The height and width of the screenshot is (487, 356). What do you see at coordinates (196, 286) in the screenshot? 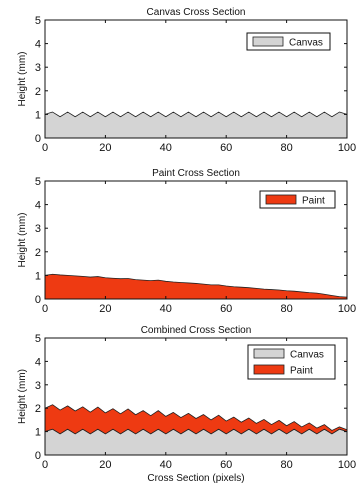
I see `series-area-paint` at bounding box center [196, 286].